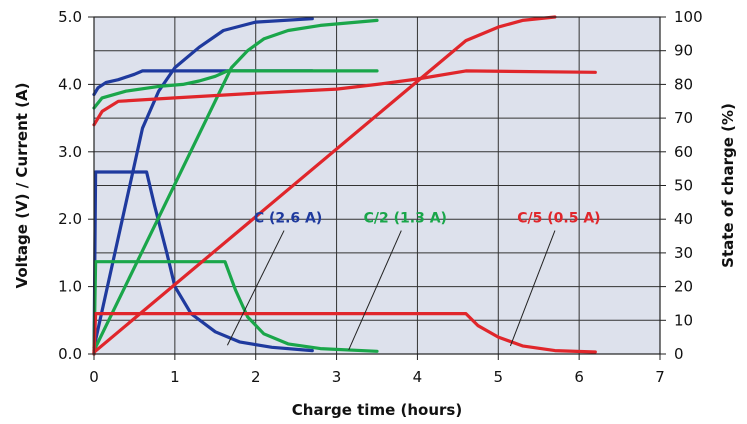 The width and height of the screenshot is (747, 424). Describe the element at coordinates (558, 219) in the screenshot. I see `annotation-label: C/5 (0.5 A)` at that location.